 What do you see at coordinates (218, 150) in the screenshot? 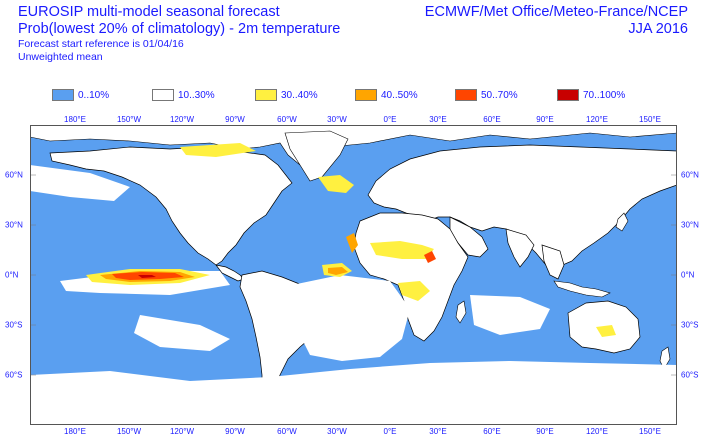
I see `prob-patch-yellow-arctic` at bounding box center [218, 150].